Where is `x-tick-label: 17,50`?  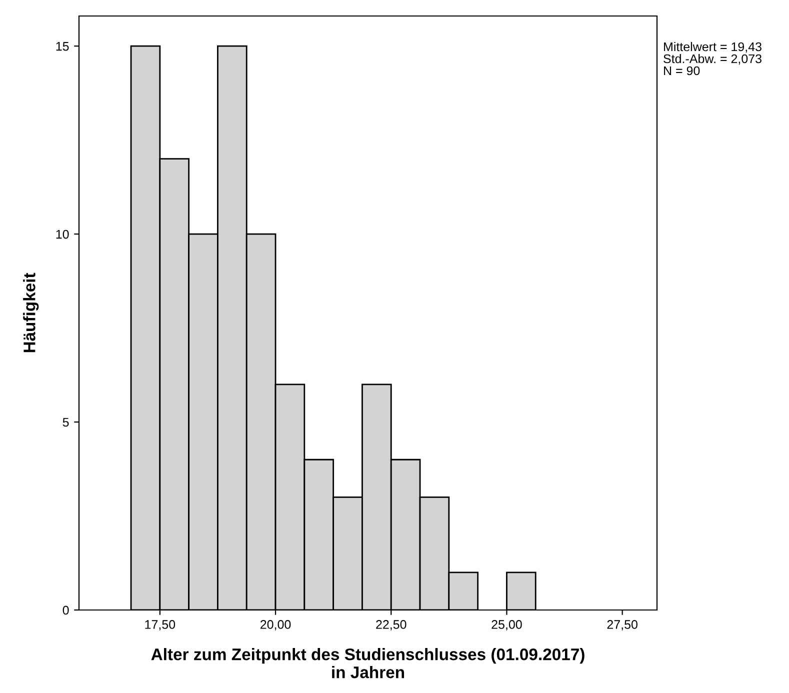 x-tick-label: 17,50 is located at coordinates (160, 625).